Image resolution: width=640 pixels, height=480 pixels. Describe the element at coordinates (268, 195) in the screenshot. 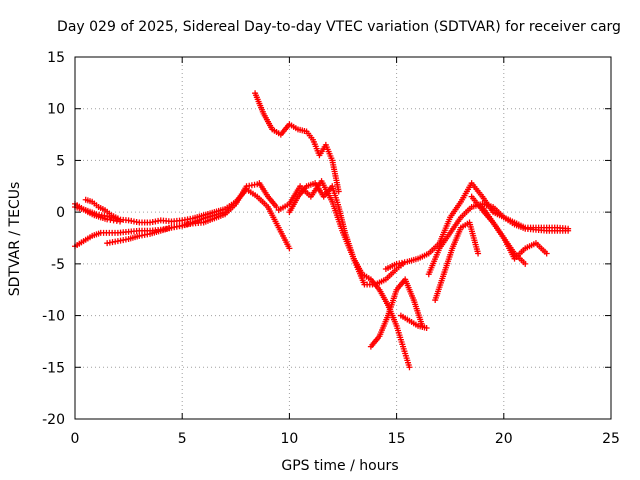

I see `series-arc-p` at that location.